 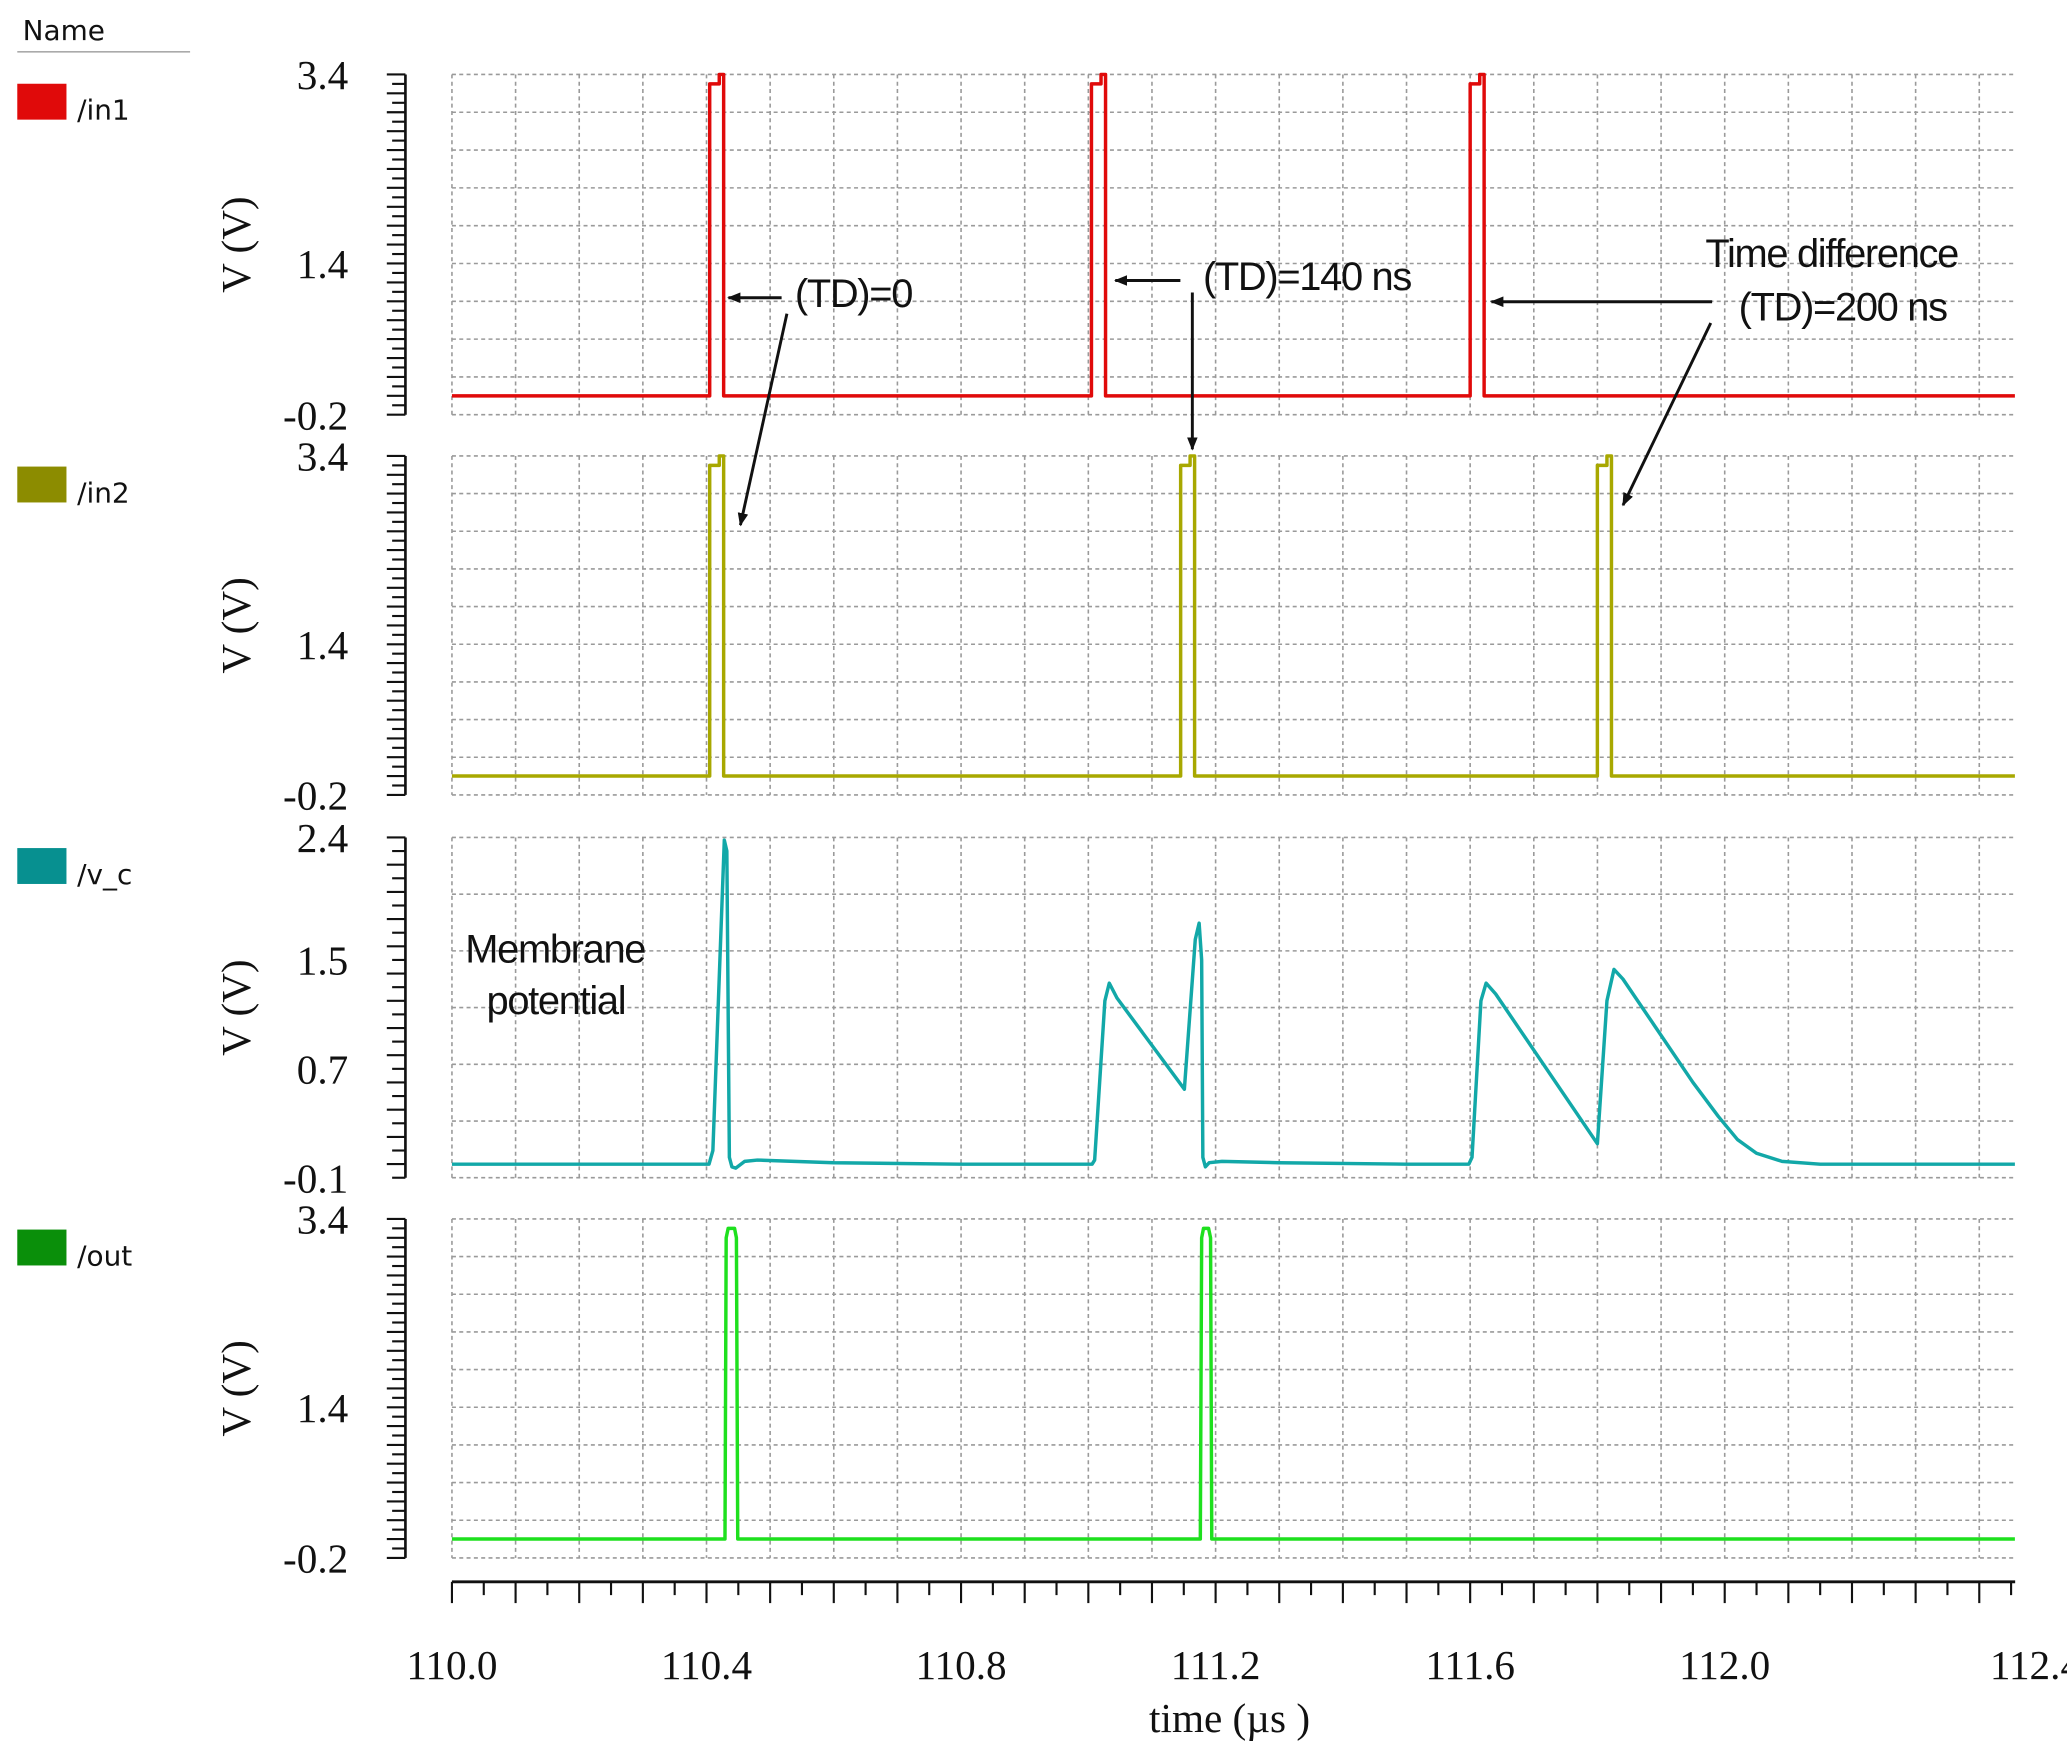 What do you see at coordinates (960, 1665) in the screenshot?
I see `x-tick-label: 110.8` at bounding box center [960, 1665].